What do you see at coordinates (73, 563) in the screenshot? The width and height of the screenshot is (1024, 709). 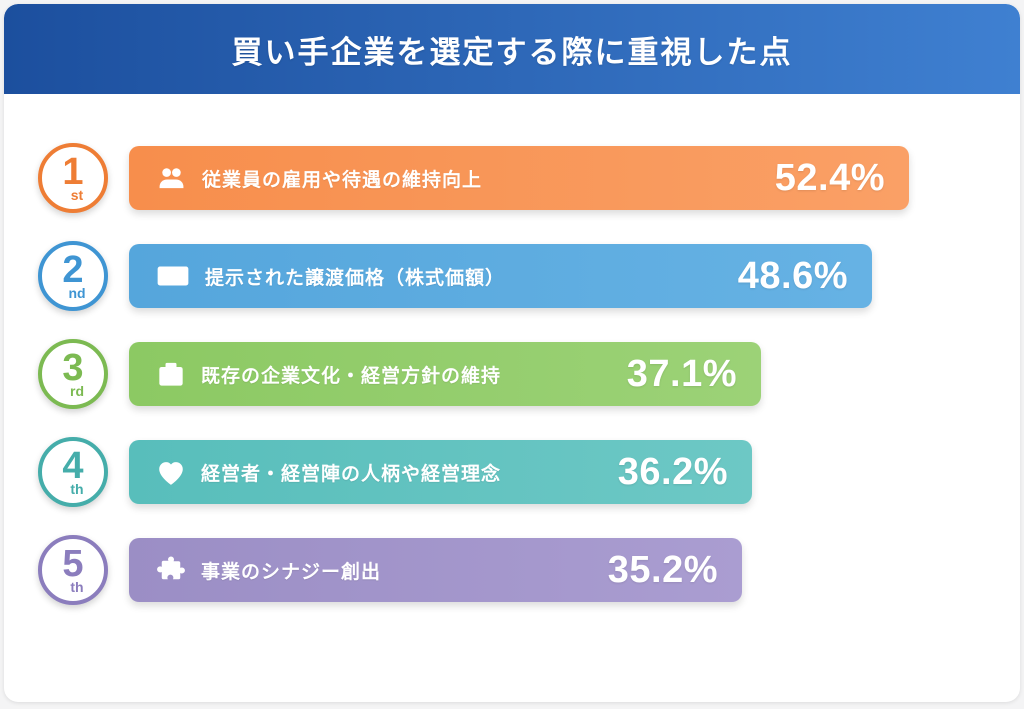 I see `rank-number: 5` at bounding box center [73, 563].